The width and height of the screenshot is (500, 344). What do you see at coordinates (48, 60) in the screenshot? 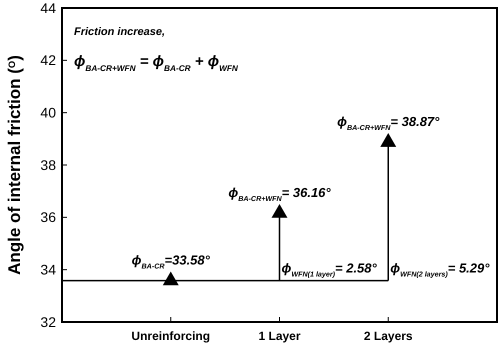
I see `y-tick-label: 42` at bounding box center [48, 60].